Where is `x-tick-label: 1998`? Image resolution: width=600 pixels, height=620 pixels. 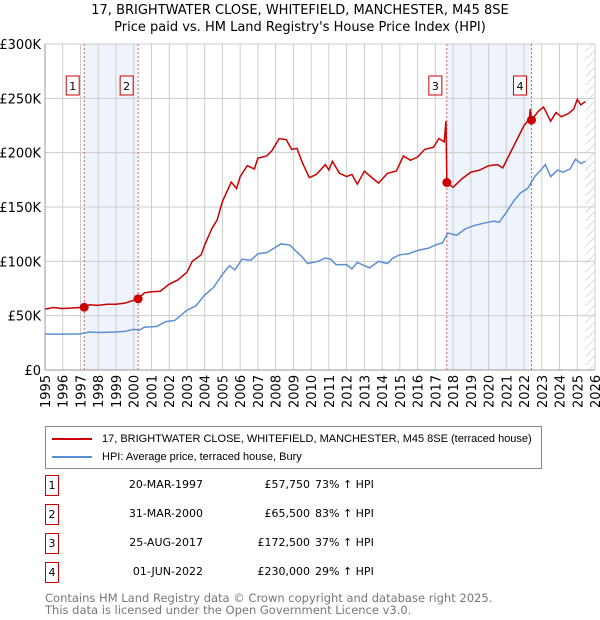 x-tick-label: 1998 is located at coordinates (99, 391).